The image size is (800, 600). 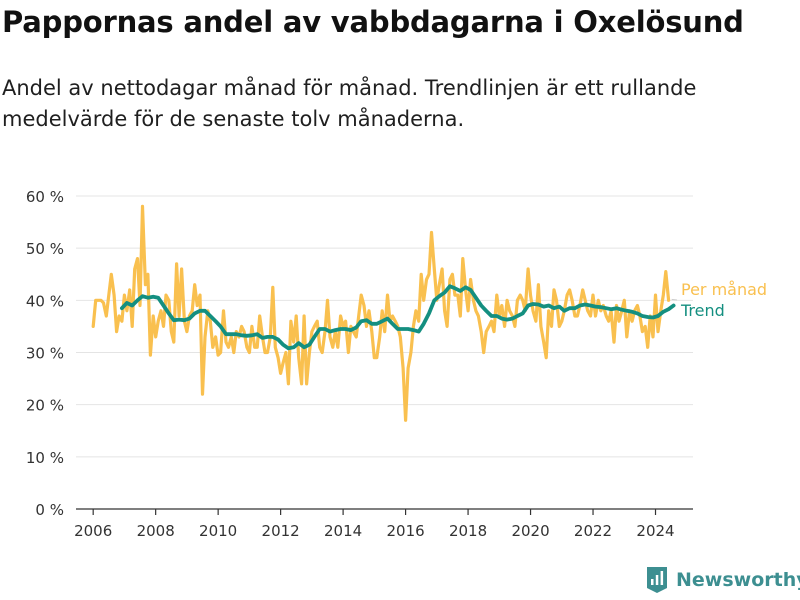 What do you see at coordinates (593, 531) in the screenshot?
I see `x-tick-label: 2022` at bounding box center [593, 531].